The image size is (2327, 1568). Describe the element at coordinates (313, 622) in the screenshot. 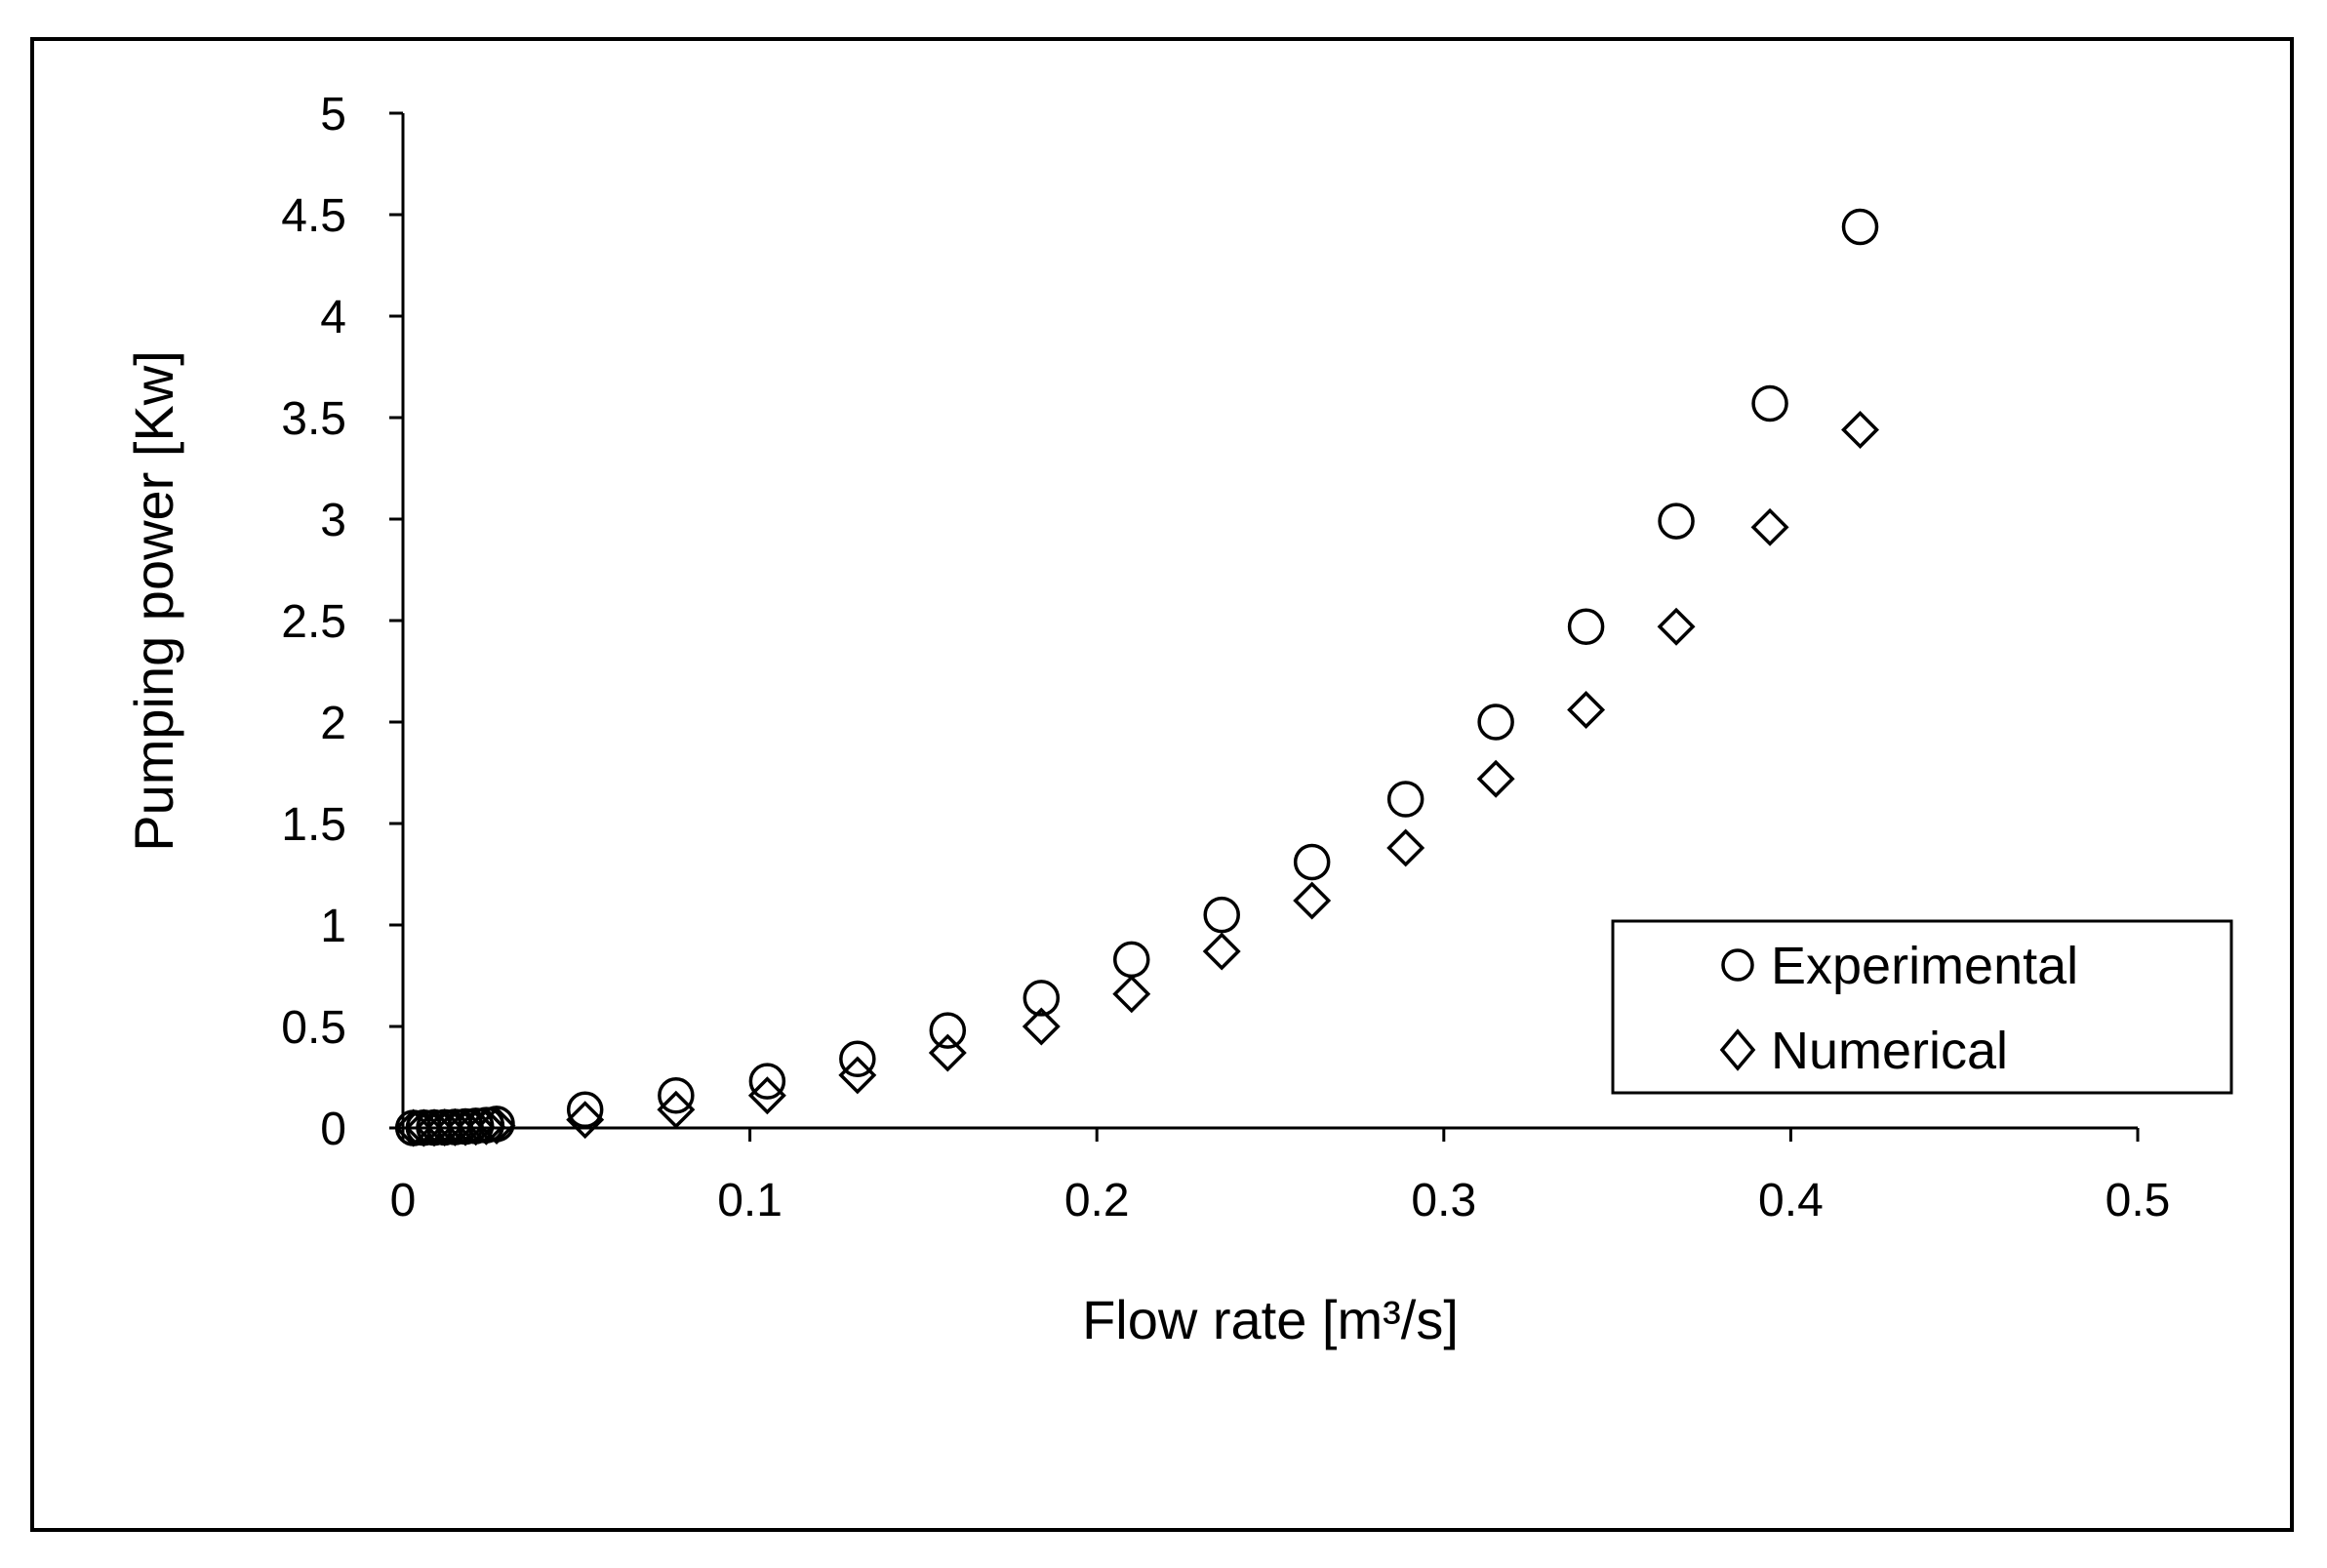

I see `y-tick-label: 2.5` at that location.